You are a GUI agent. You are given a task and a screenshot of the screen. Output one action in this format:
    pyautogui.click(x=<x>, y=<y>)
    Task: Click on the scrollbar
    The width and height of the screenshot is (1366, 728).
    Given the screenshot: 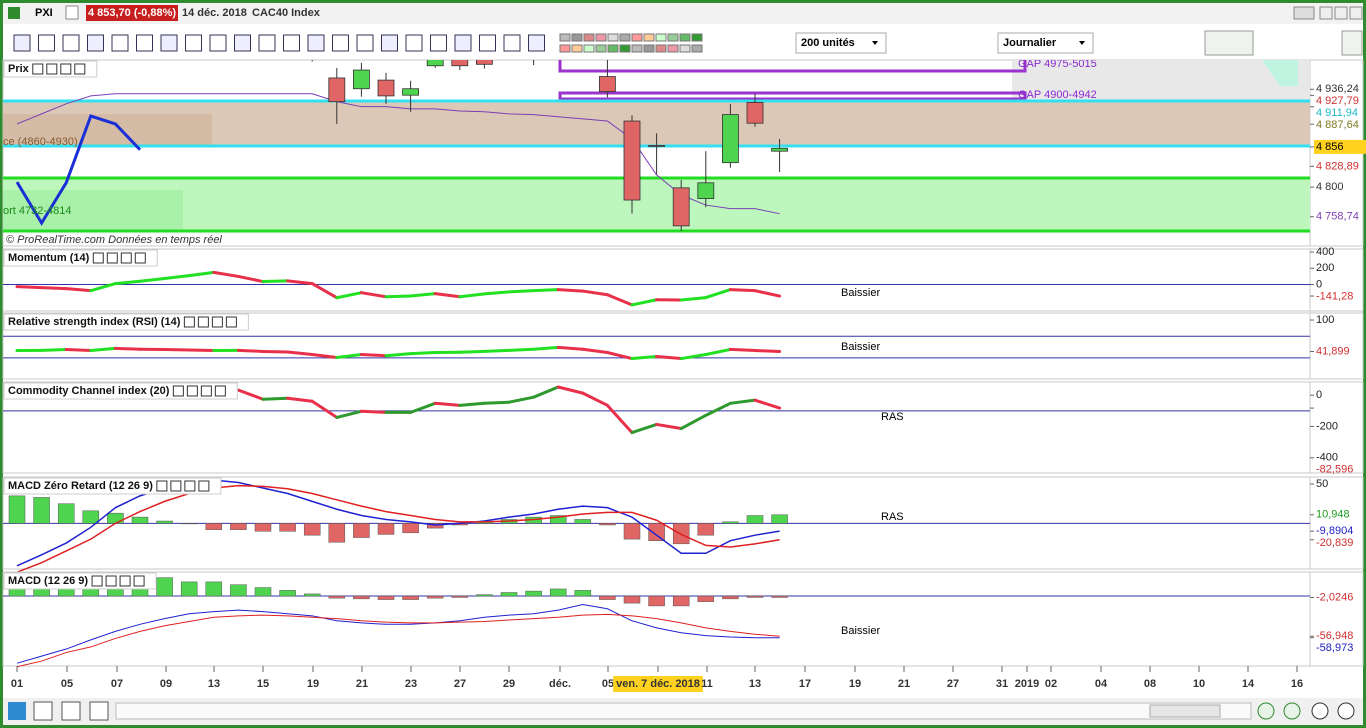 What is the action you would take?
    pyautogui.click(x=683, y=711)
    